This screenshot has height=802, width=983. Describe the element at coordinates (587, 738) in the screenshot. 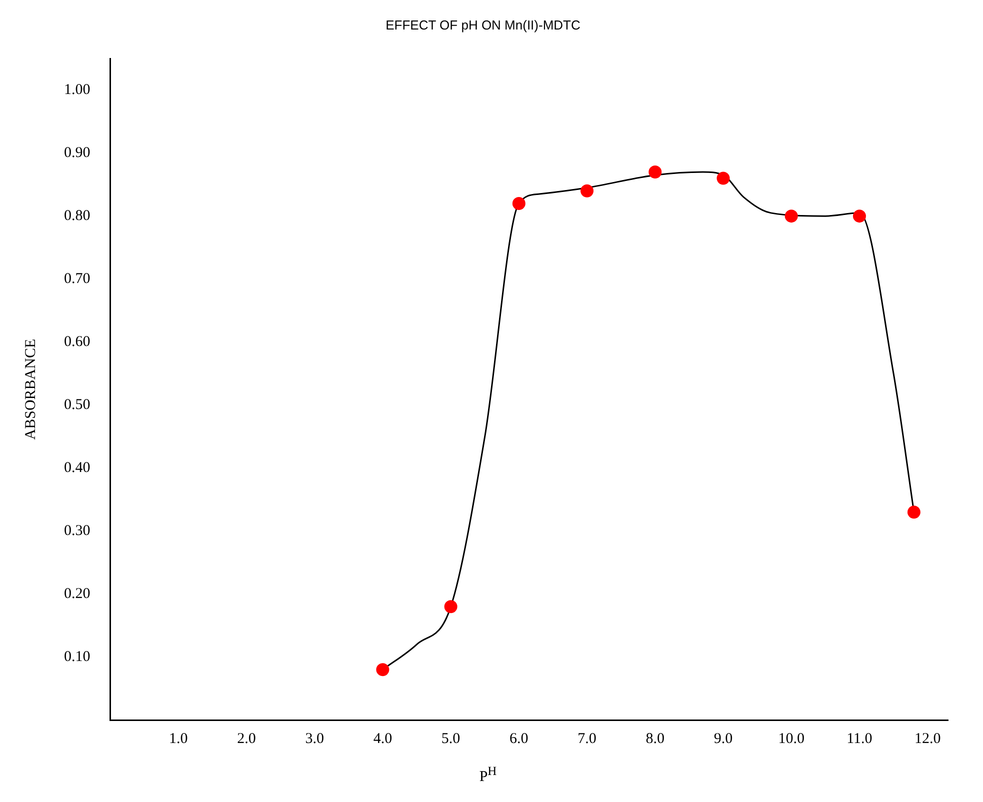

I see `x-tick-label: 7.0` at that location.